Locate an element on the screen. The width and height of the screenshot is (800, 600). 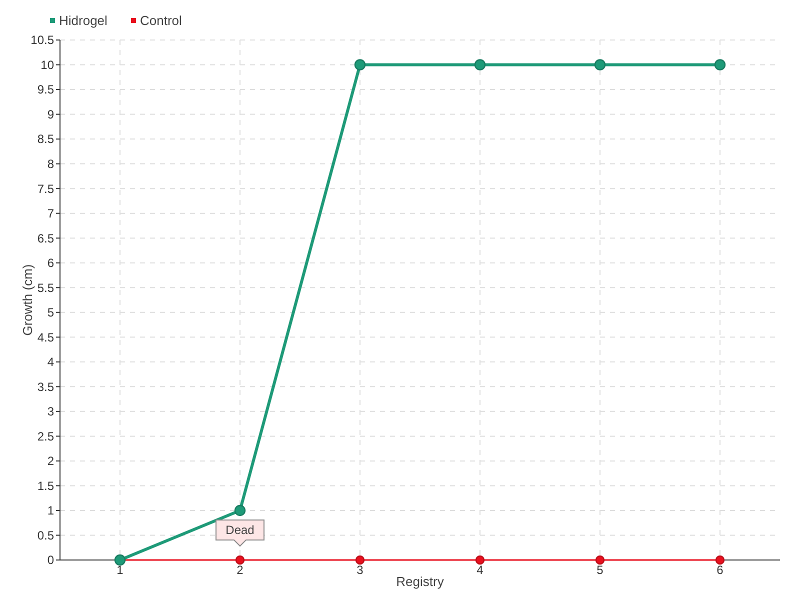
y-tick-label: 3 is located at coordinates (50, 411).